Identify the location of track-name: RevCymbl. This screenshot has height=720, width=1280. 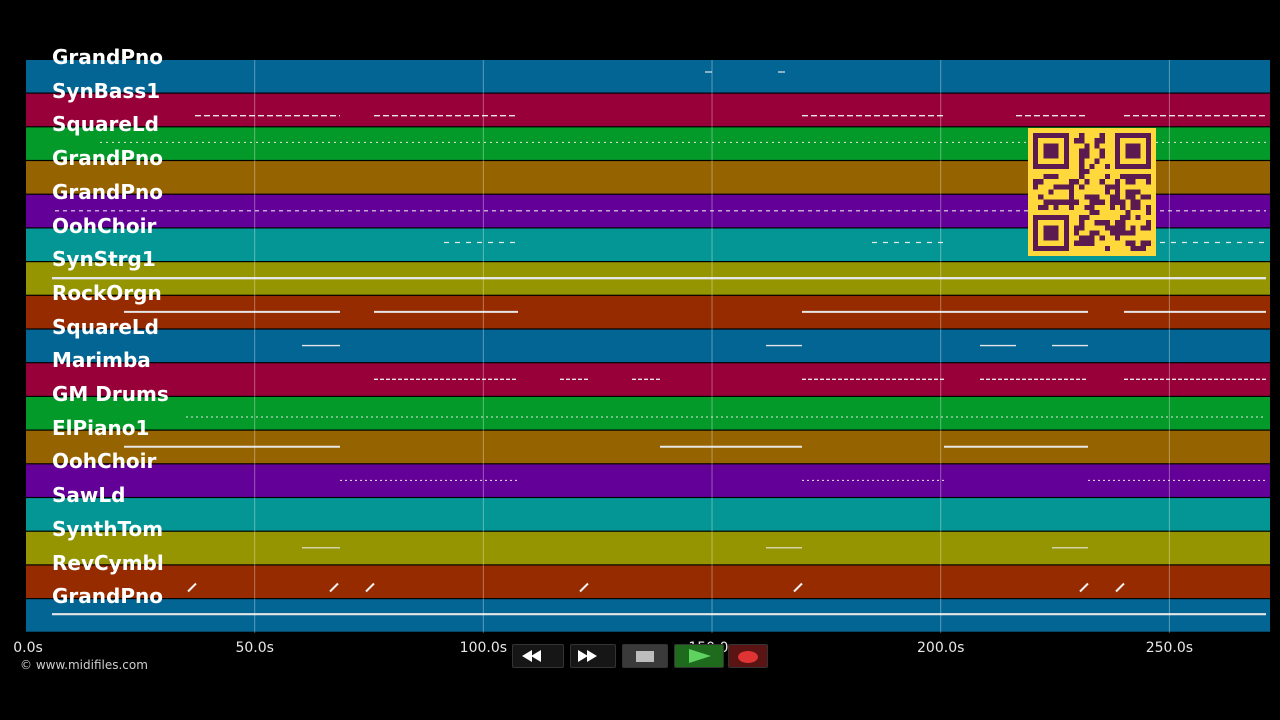
(108, 562).